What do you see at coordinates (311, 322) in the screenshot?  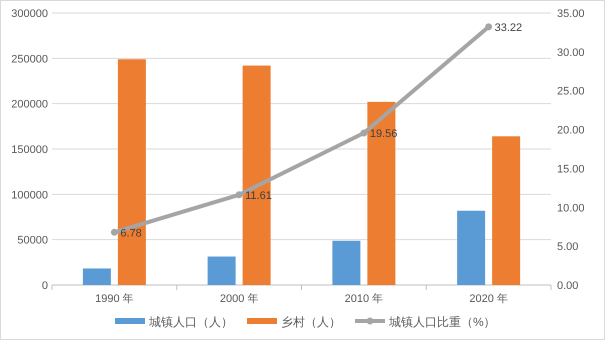 I see `legend-label: 乡村（人）` at bounding box center [311, 322].